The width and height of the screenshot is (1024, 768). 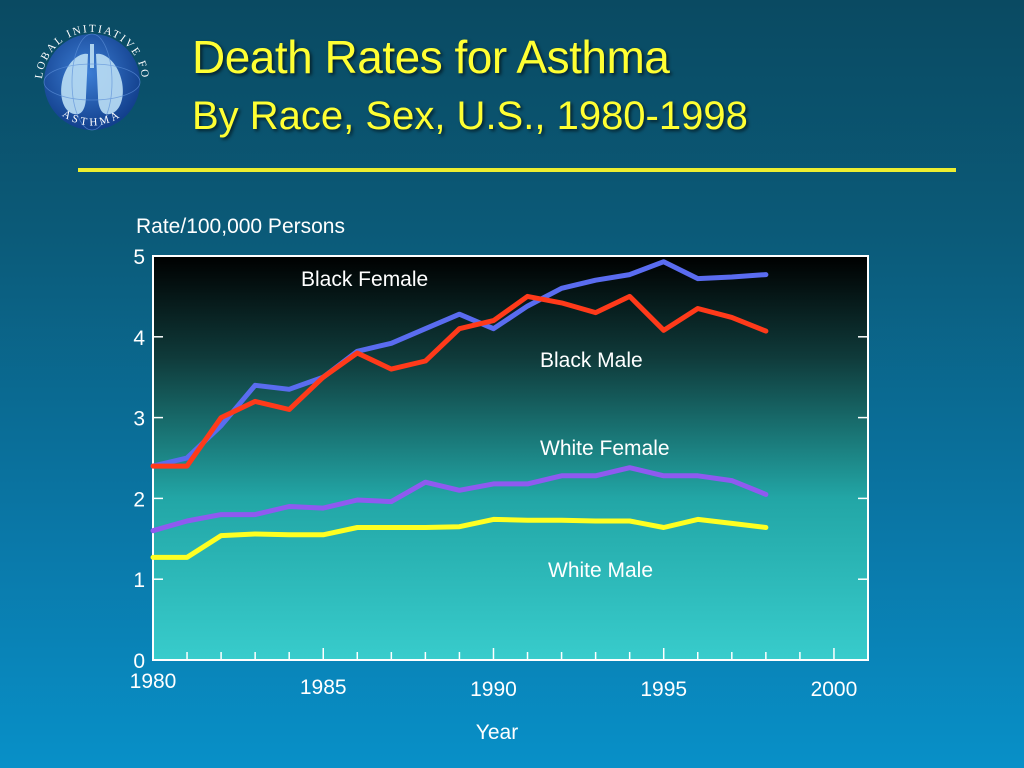 I want to click on series-label-white-female: White Female, so click(x=605, y=448).